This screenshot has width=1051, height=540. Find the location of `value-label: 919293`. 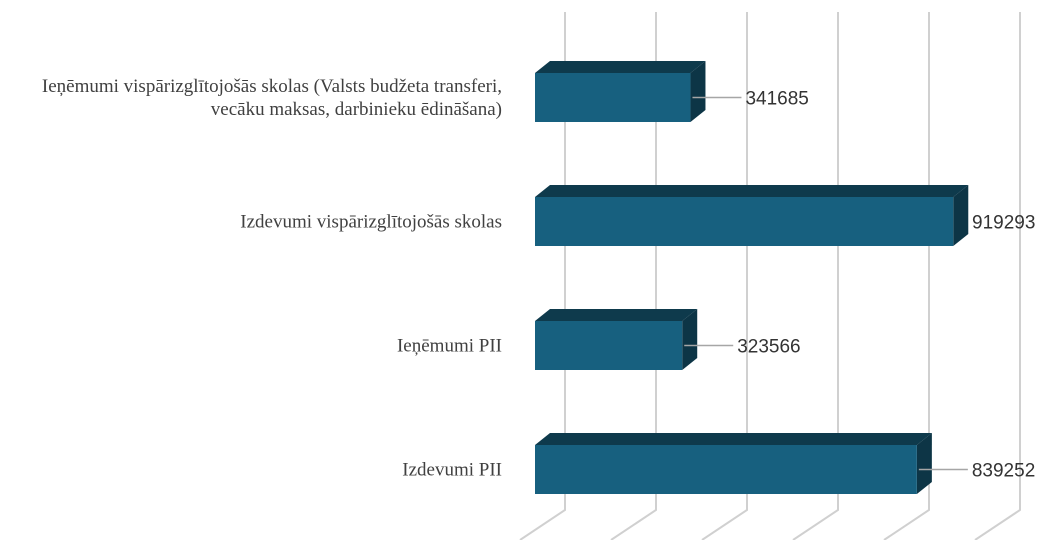

value-label: 919293 is located at coordinates (1003, 223).